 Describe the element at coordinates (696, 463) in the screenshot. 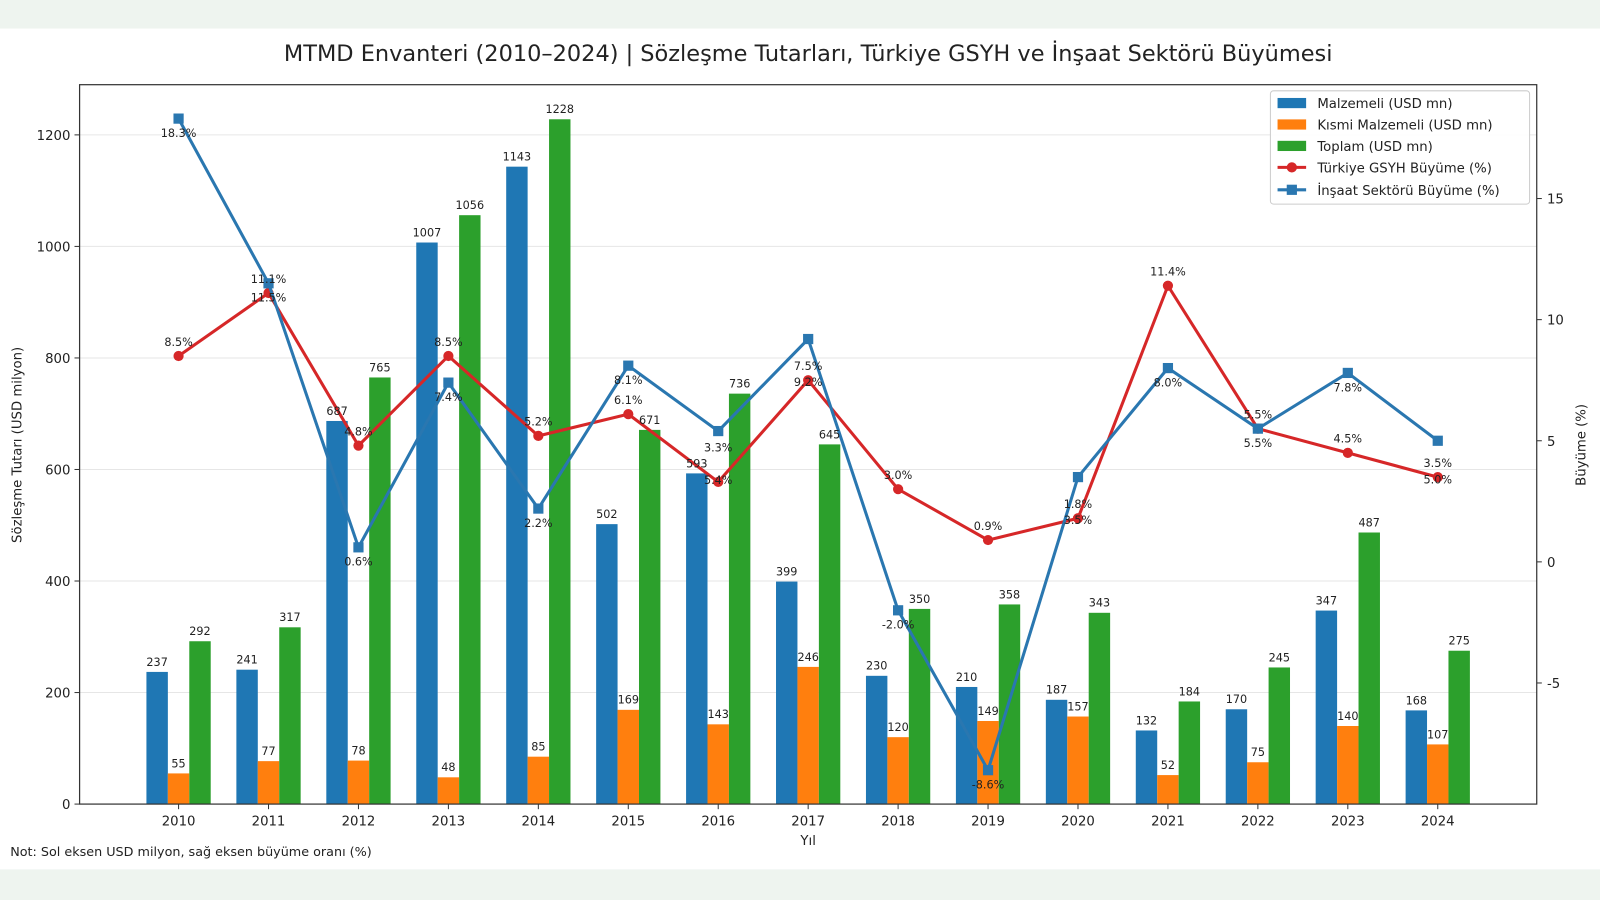

I see `bar-value-label: 593` at that location.